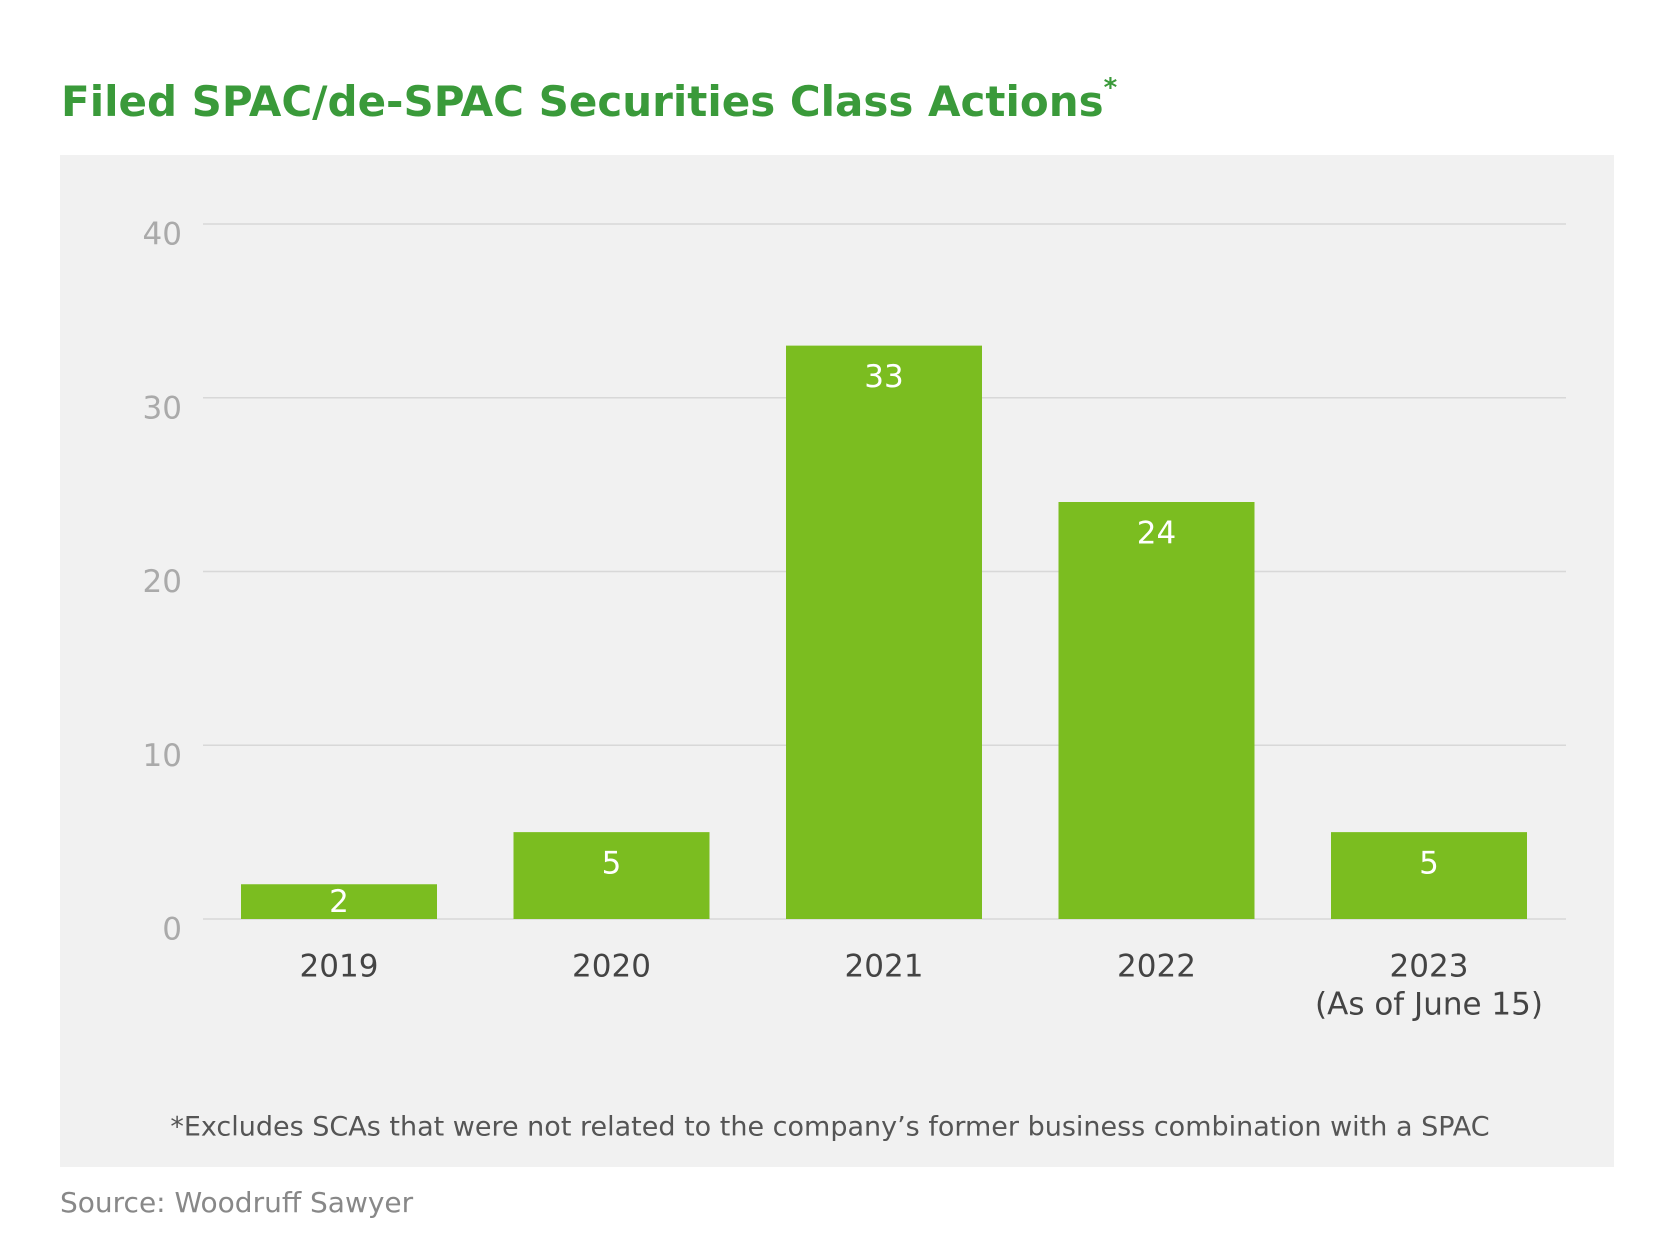  I want to click on value-label: 24, so click(1156, 534).